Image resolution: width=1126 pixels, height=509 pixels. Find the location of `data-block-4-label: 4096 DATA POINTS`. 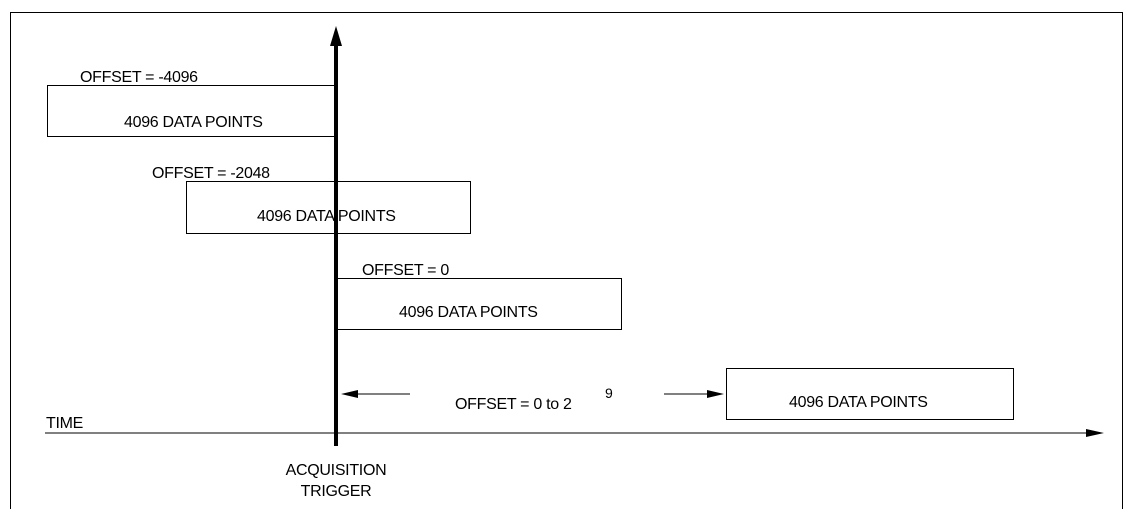

data-block-4-label: 4096 DATA POINTS is located at coordinates (858, 402).